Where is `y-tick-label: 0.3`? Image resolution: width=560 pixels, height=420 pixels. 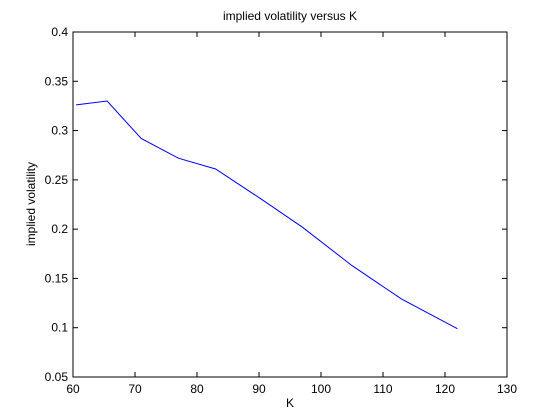
y-tick-label: 0.3 is located at coordinates (59, 131).